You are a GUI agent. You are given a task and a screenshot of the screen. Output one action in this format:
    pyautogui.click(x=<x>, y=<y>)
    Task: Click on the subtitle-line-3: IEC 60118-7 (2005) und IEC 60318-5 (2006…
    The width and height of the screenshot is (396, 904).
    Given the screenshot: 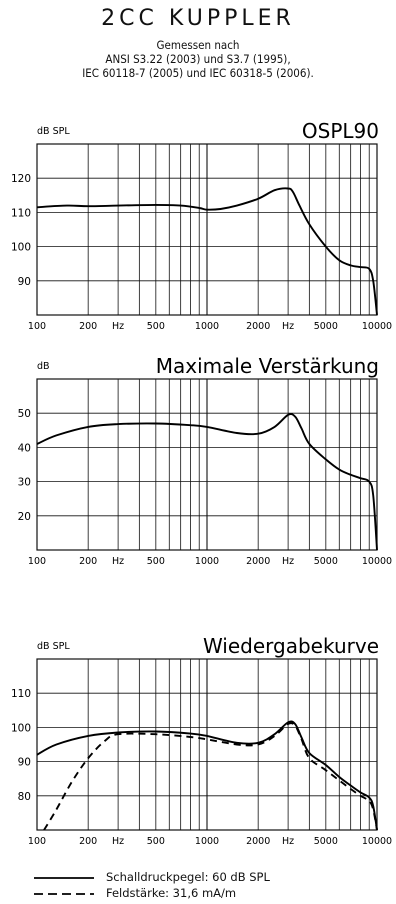 What is the action you would take?
    pyautogui.click(x=198, y=73)
    